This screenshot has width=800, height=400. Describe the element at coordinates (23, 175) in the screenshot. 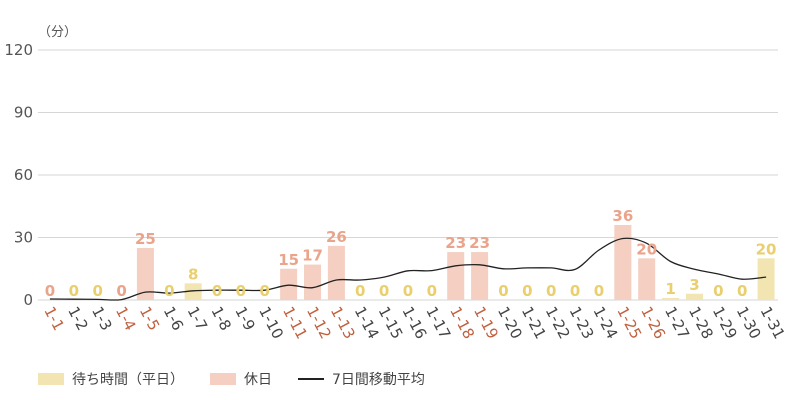

I see `y-tick-label: 60` at that location.